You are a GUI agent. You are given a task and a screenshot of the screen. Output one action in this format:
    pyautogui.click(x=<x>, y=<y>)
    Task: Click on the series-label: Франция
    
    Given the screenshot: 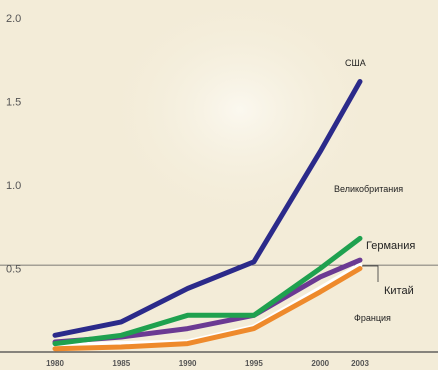 What is the action you would take?
    pyautogui.click(x=372, y=318)
    